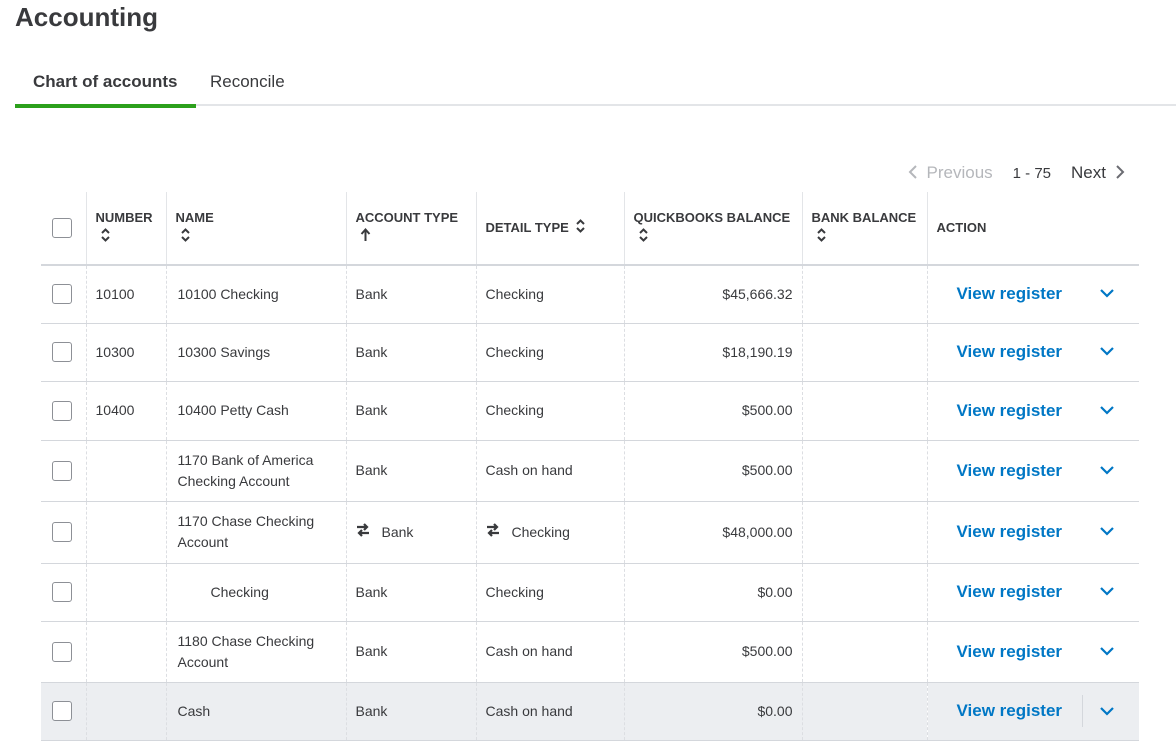 This screenshot has width=1176, height=741. What do you see at coordinates (1016, 173) in the screenshot?
I see `pagination: Previous 1 - 75 Next` at bounding box center [1016, 173].